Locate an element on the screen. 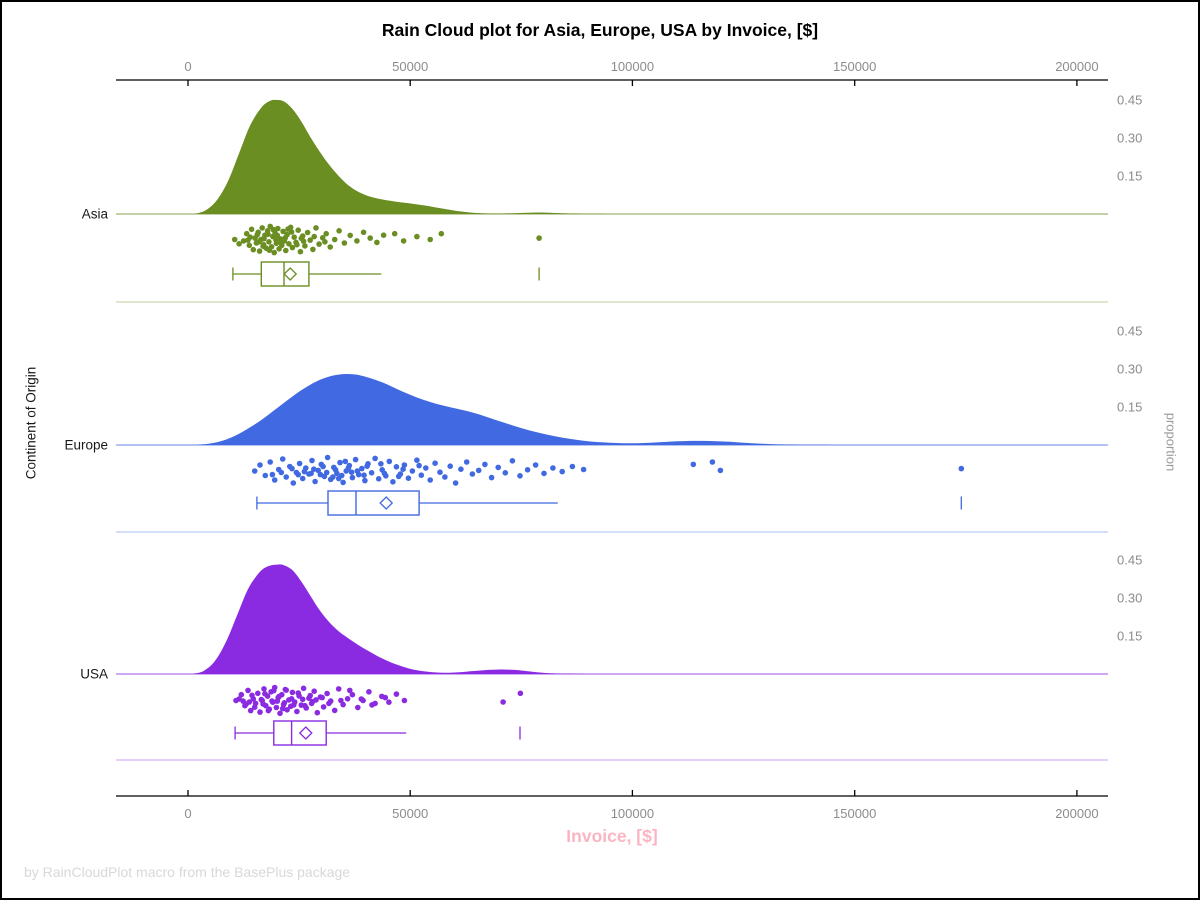 This screenshot has height=900, width=1200. axis-tick-label: 100000 is located at coordinates (632, 813).